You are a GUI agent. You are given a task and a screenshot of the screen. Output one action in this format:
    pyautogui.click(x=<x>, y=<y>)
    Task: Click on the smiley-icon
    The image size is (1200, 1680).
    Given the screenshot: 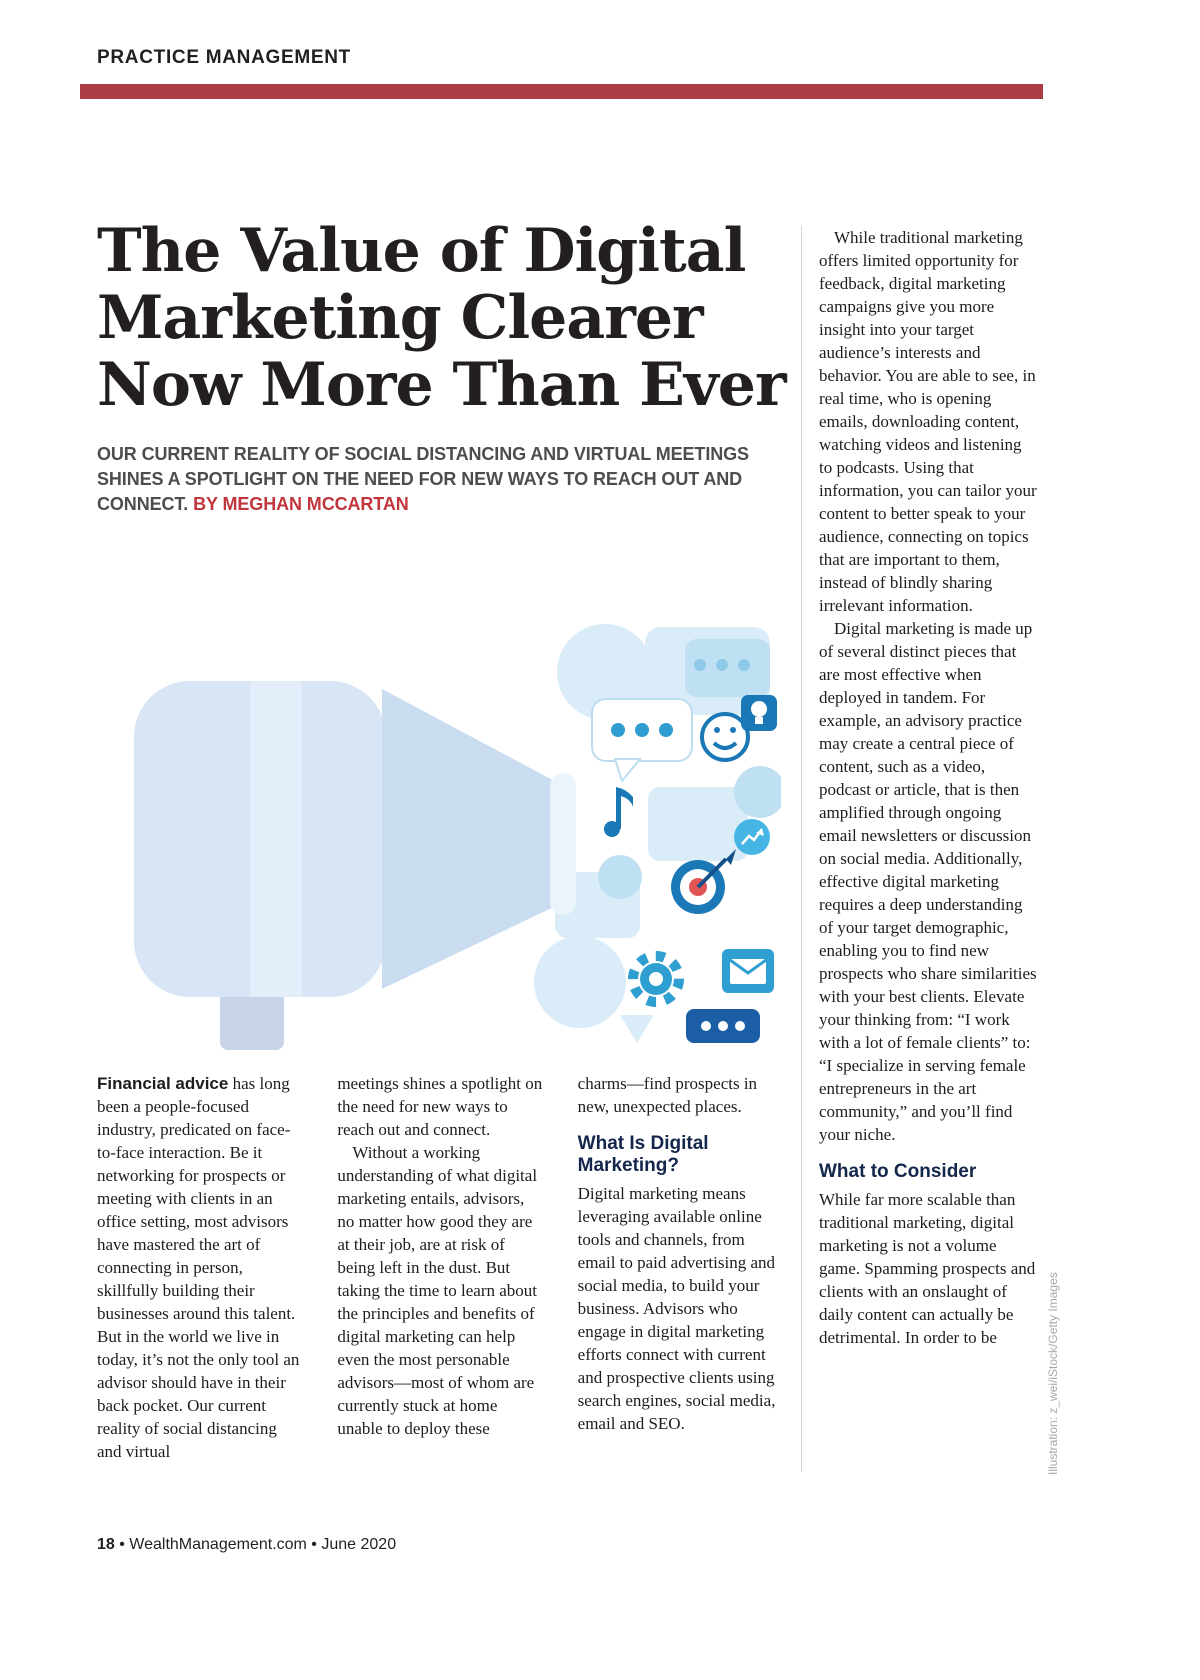 What is the action you would take?
    pyautogui.click(x=725, y=737)
    